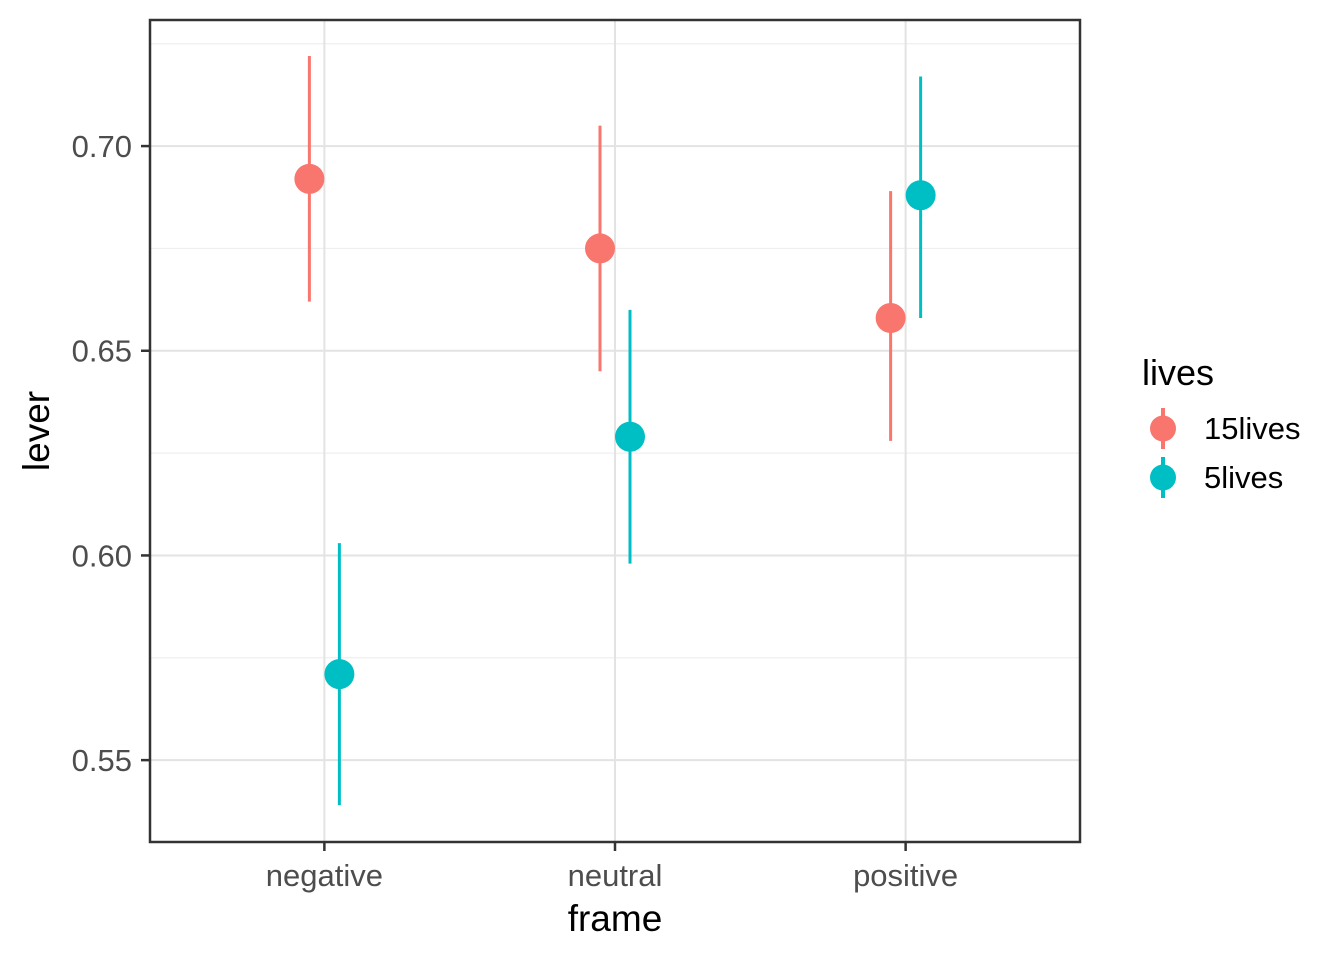 The image size is (1344, 960). What do you see at coordinates (102, 351) in the screenshot?
I see `y-tick-label-0.65: 0.65` at bounding box center [102, 351].